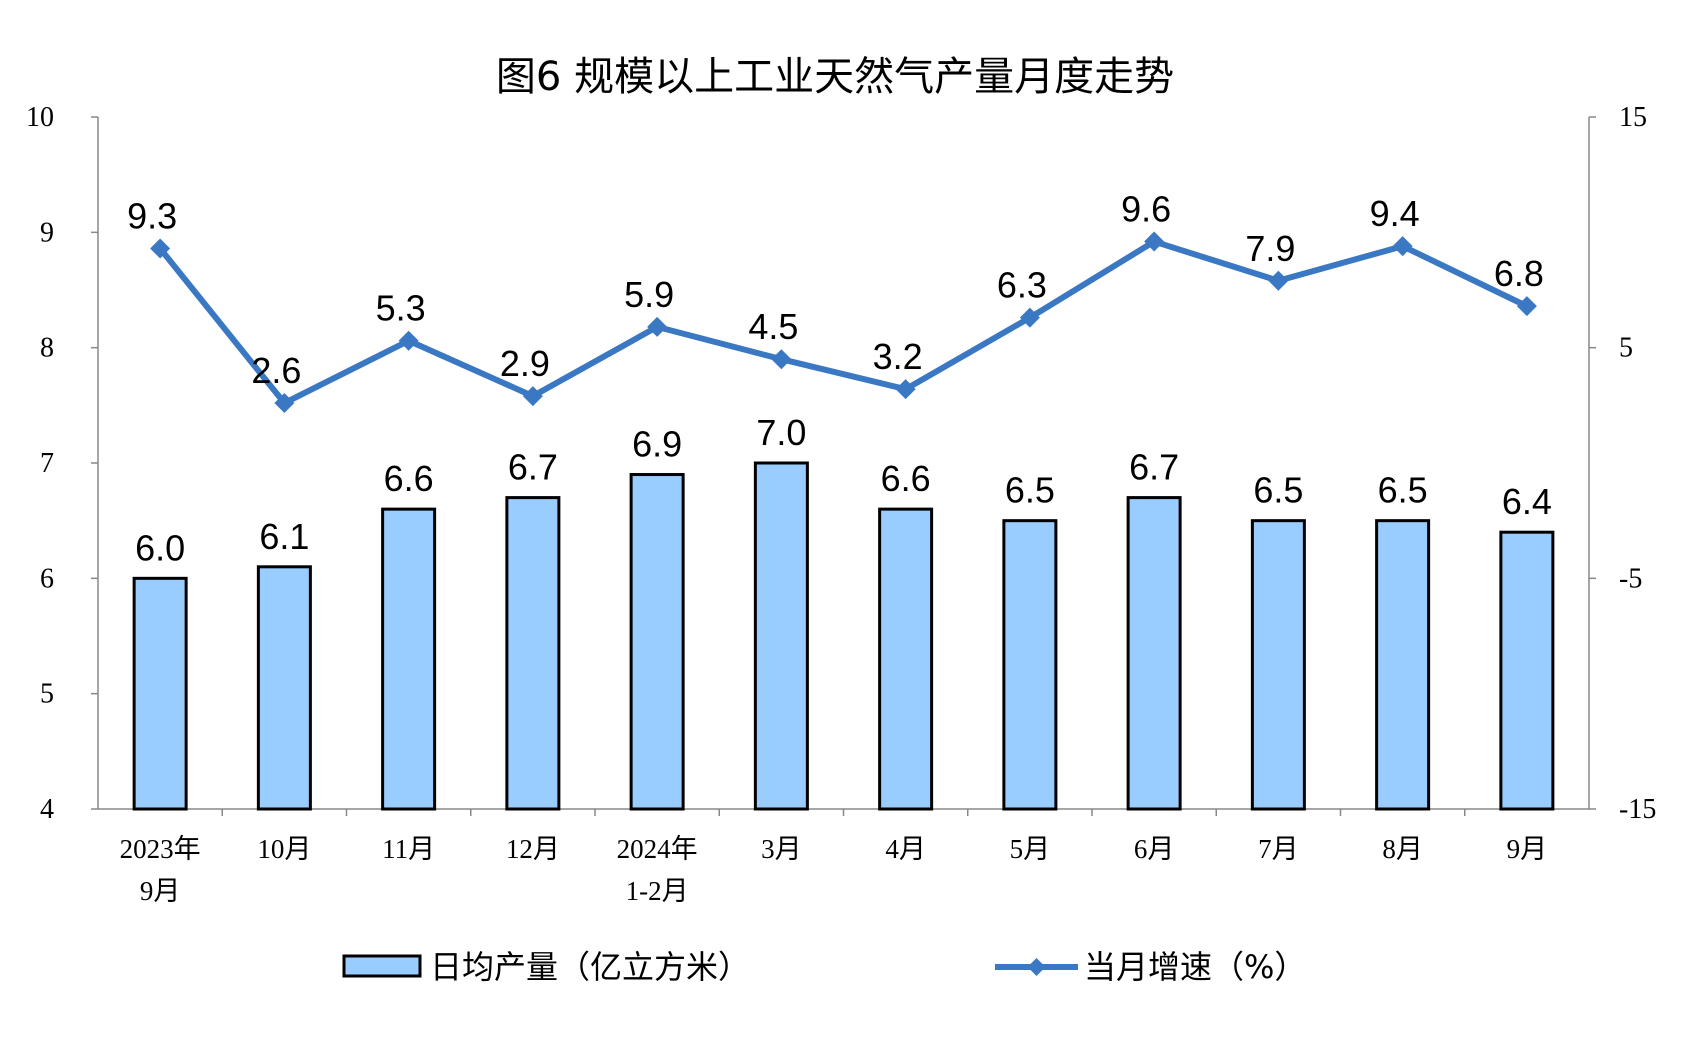 Image resolution: width=1692 pixels, height=1056 pixels. Describe the element at coordinates (1402, 849) in the screenshot. I see `x-tick-label: 8月` at that location.